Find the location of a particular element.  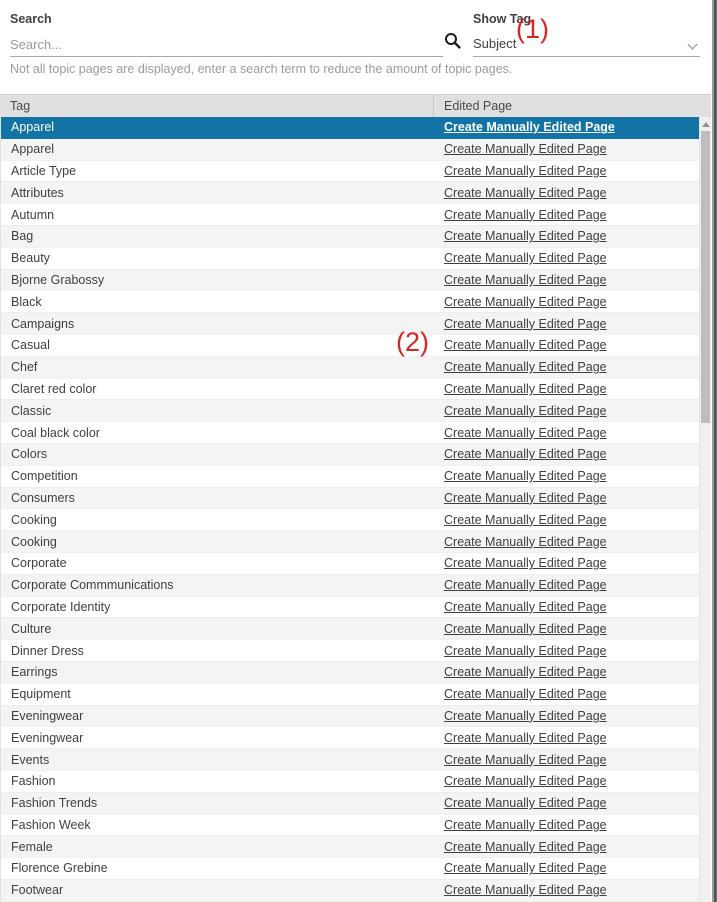

table-row: Bag Create Manually Edited Page is located at coordinates (350, 236).